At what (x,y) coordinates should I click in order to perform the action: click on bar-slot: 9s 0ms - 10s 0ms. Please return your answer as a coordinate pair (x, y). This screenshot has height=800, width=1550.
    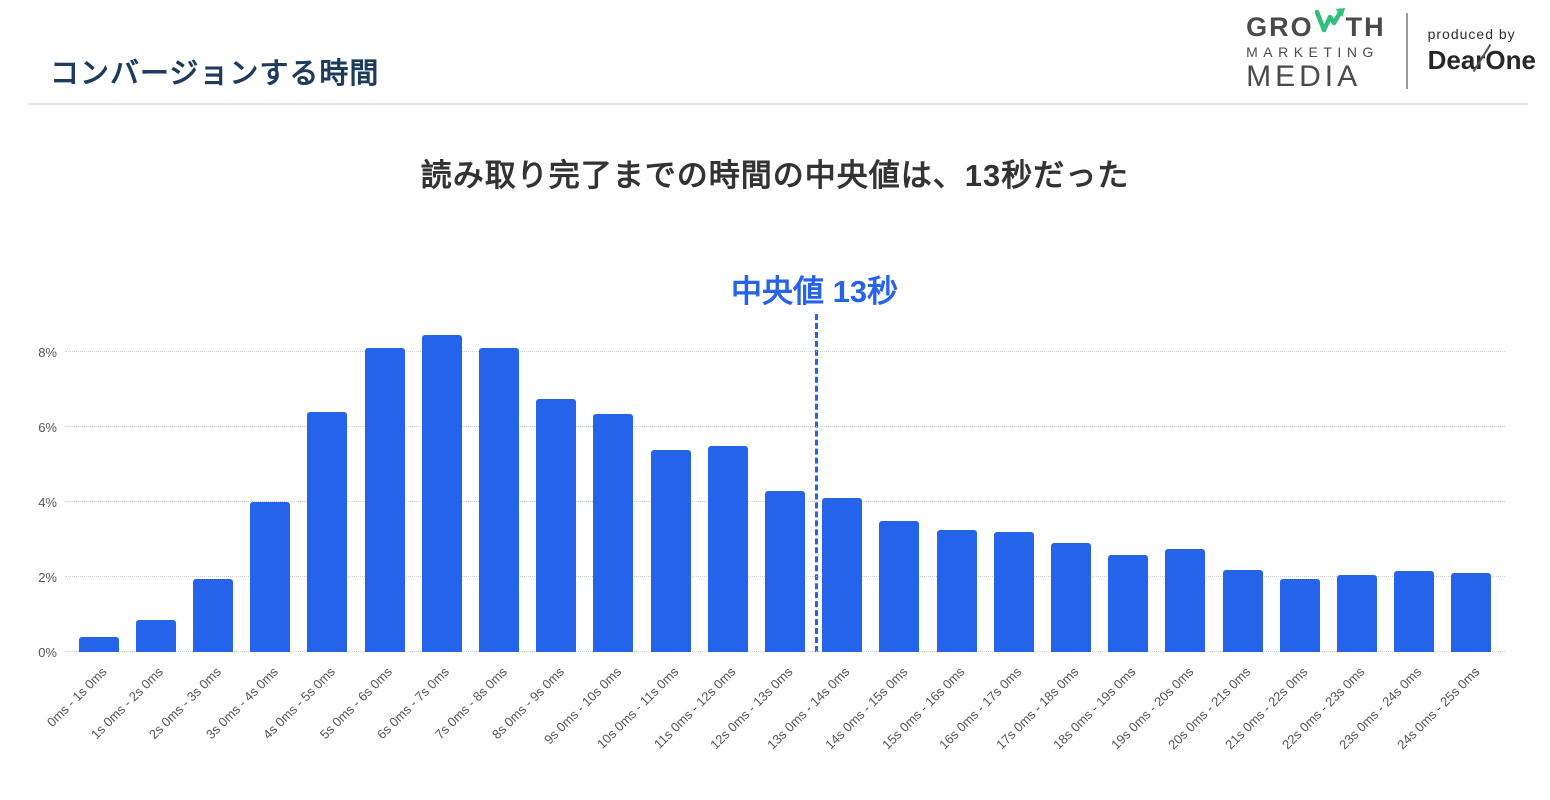
    Looking at the image, I should click on (591, 534).